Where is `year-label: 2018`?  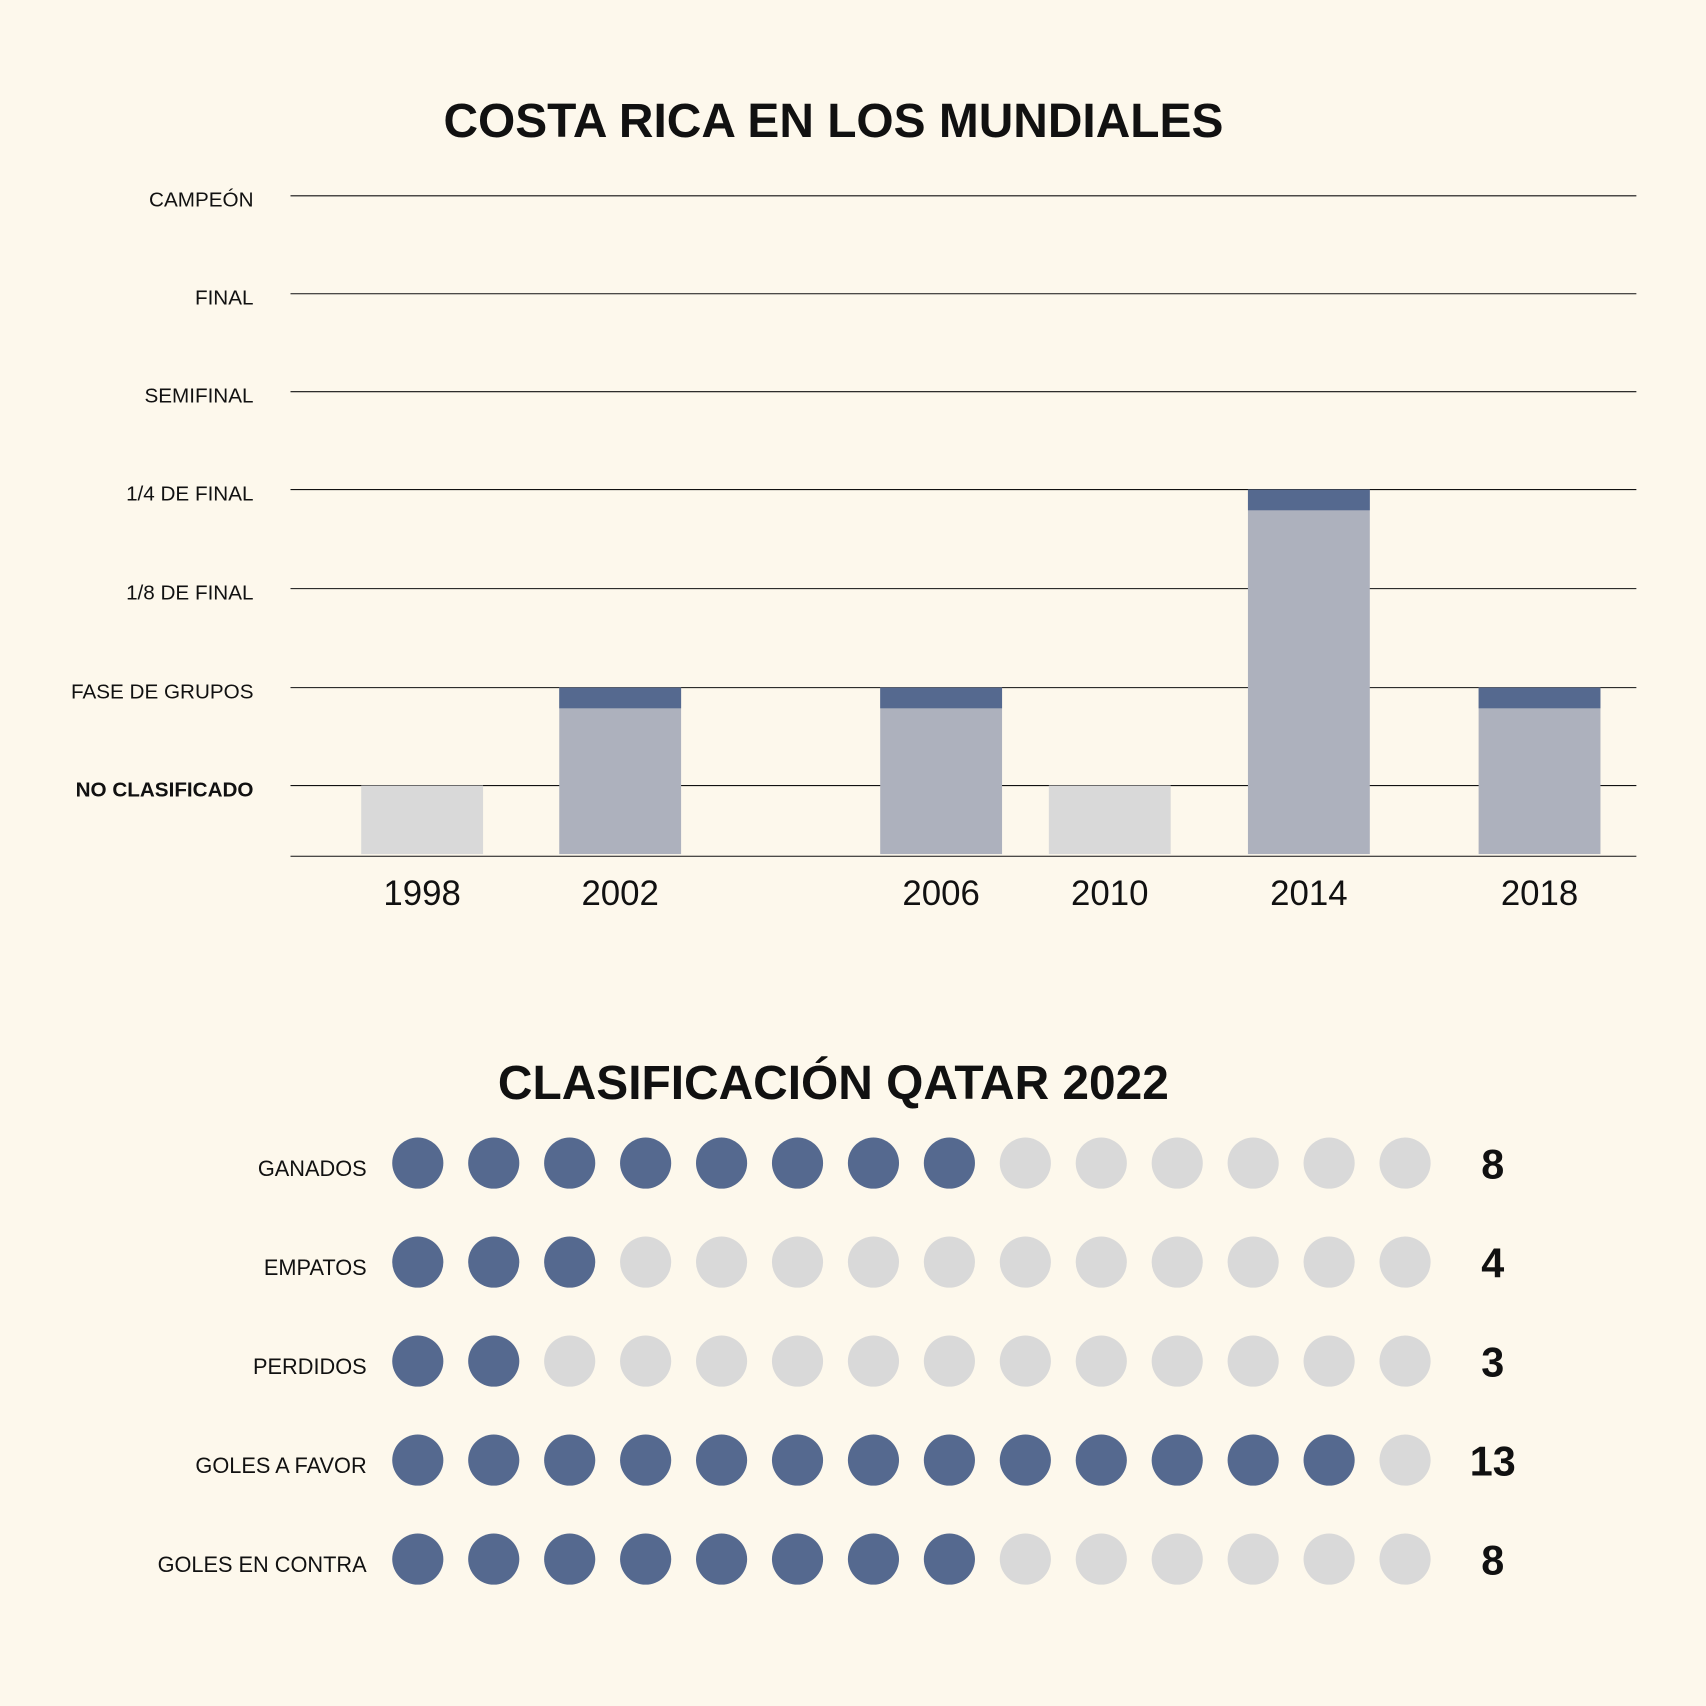
year-label: 2018 is located at coordinates (1539, 893).